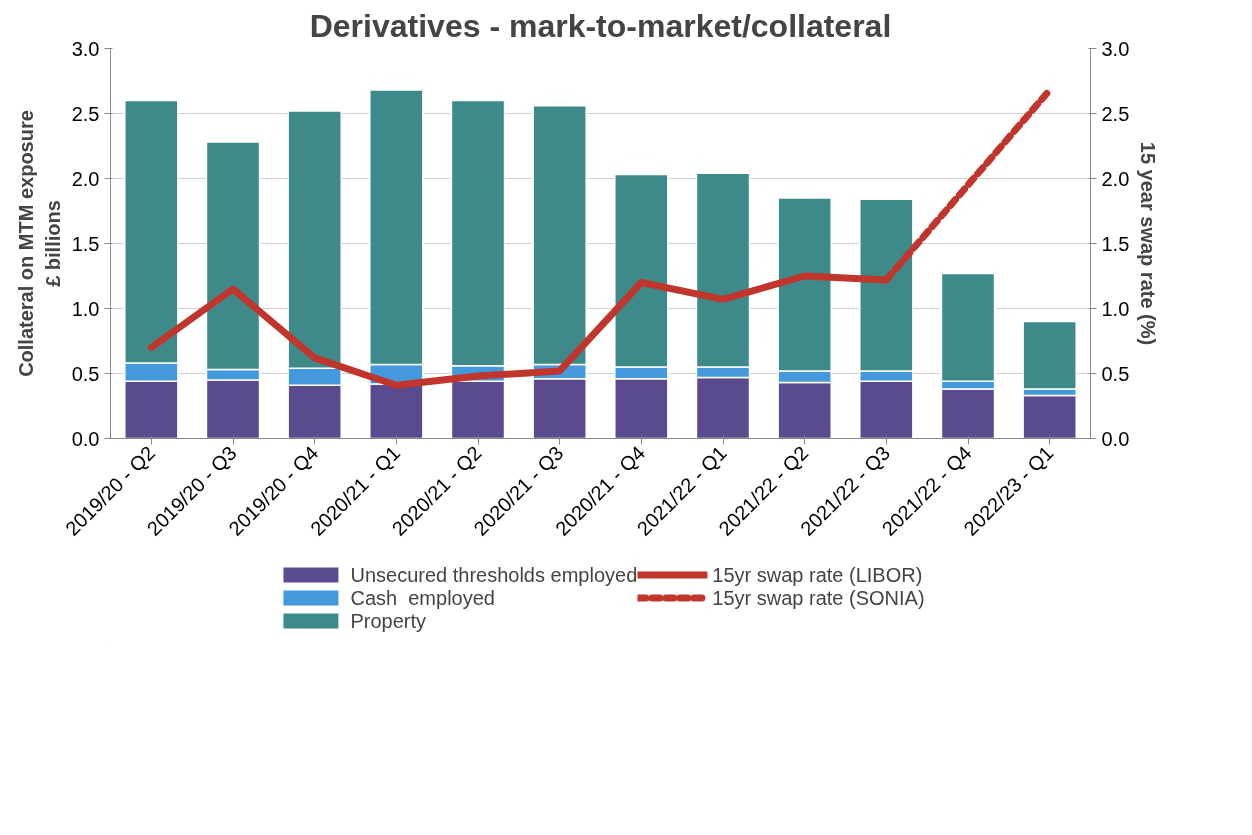 This screenshot has height=835, width=1252. I want to click on y2-tick-label: 2.5, so click(1115, 113).